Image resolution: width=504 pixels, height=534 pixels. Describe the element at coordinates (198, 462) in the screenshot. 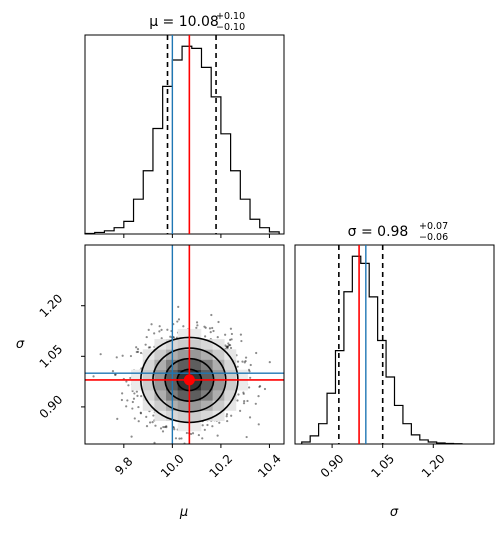

I see `joint-xticks: 9.8 10.0 10.2 10.4` at that location.